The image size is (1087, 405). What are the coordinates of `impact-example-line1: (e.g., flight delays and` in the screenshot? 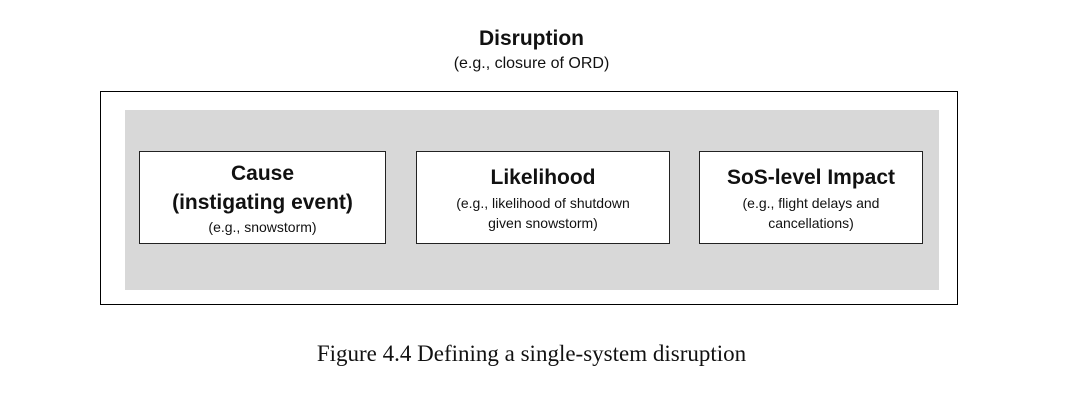 It's located at (811, 202).